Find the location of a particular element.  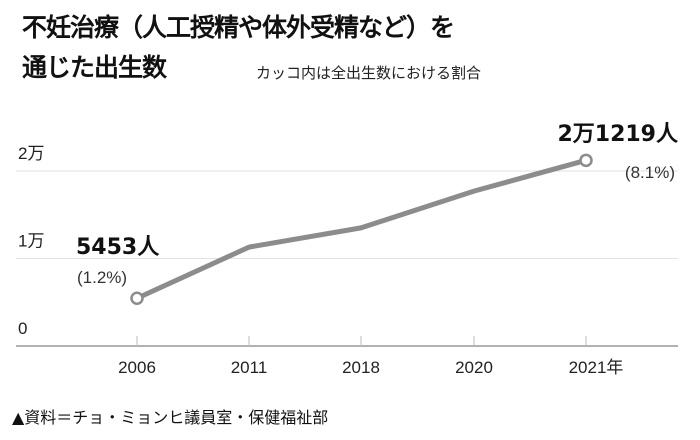

value-label: 5453人 is located at coordinates (117, 247).